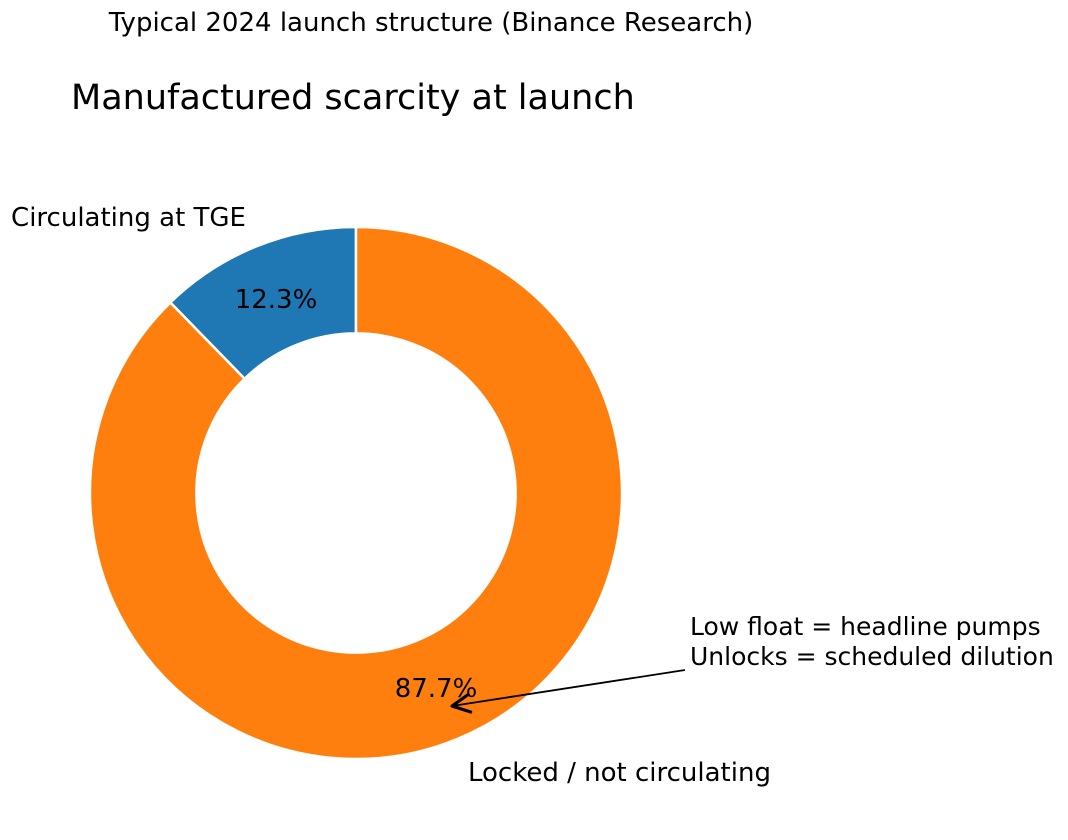 The image size is (1068, 840). Describe the element at coordinates (436, 689) in the screenshot. I see `pct-label-locked: 87.7%` at that location.